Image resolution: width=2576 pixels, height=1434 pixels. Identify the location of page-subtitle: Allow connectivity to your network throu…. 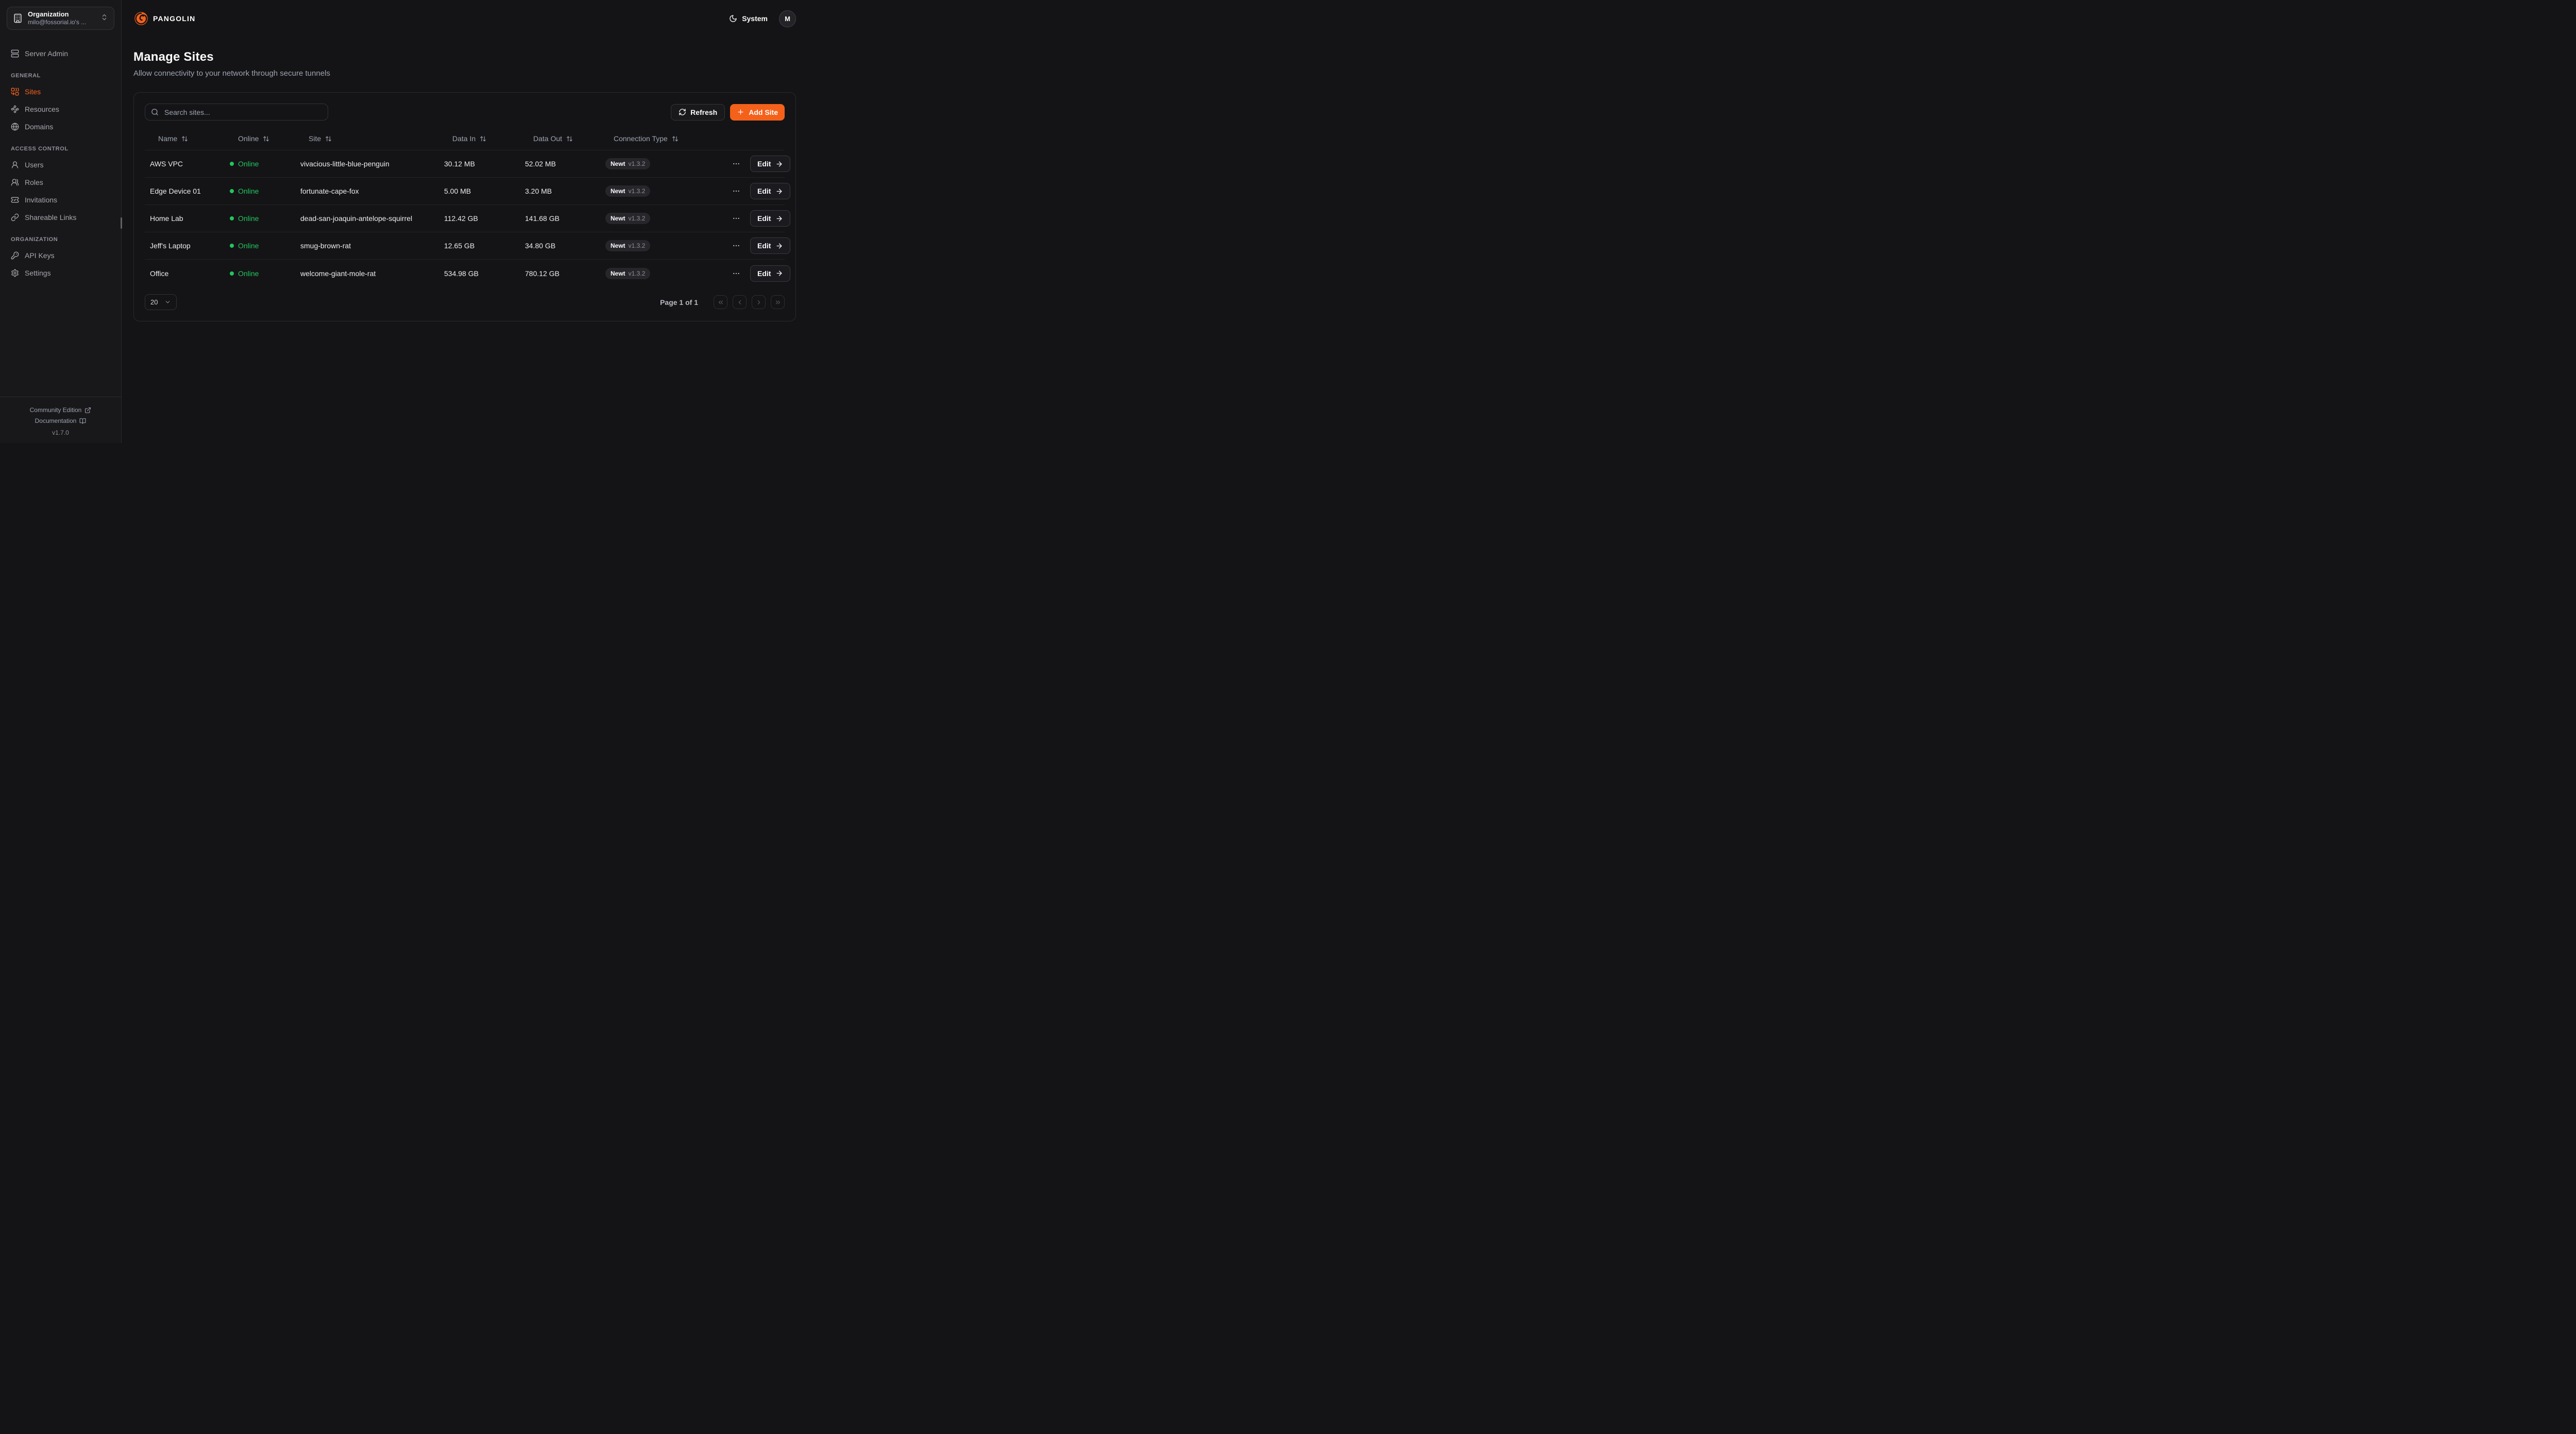
(231, 73).